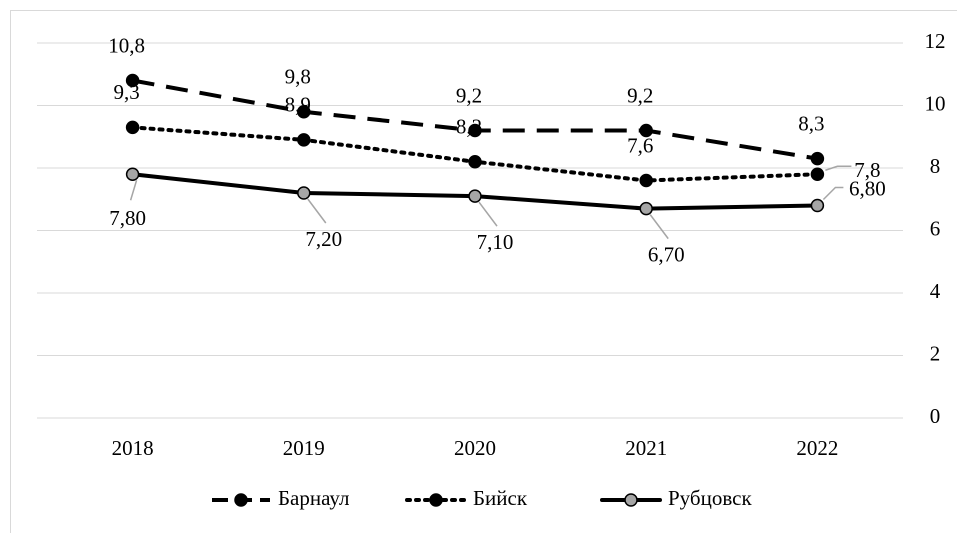  Describe the element at coordinates (646, 448) in the screenshot. I see `x-tick-label: 2021` at that location.